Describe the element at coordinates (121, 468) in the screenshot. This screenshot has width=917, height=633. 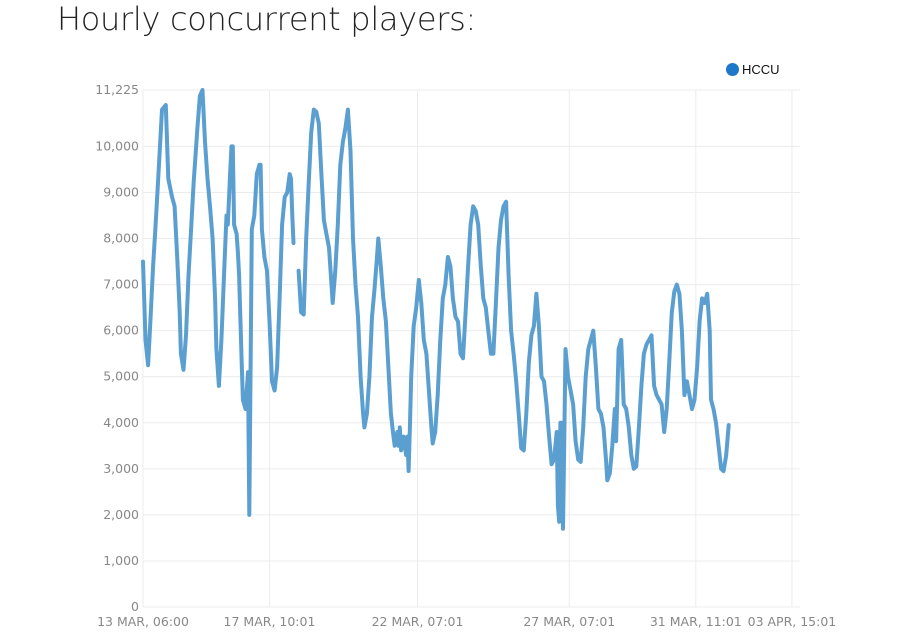
I see `y-tick-label: 3,000` at that location.